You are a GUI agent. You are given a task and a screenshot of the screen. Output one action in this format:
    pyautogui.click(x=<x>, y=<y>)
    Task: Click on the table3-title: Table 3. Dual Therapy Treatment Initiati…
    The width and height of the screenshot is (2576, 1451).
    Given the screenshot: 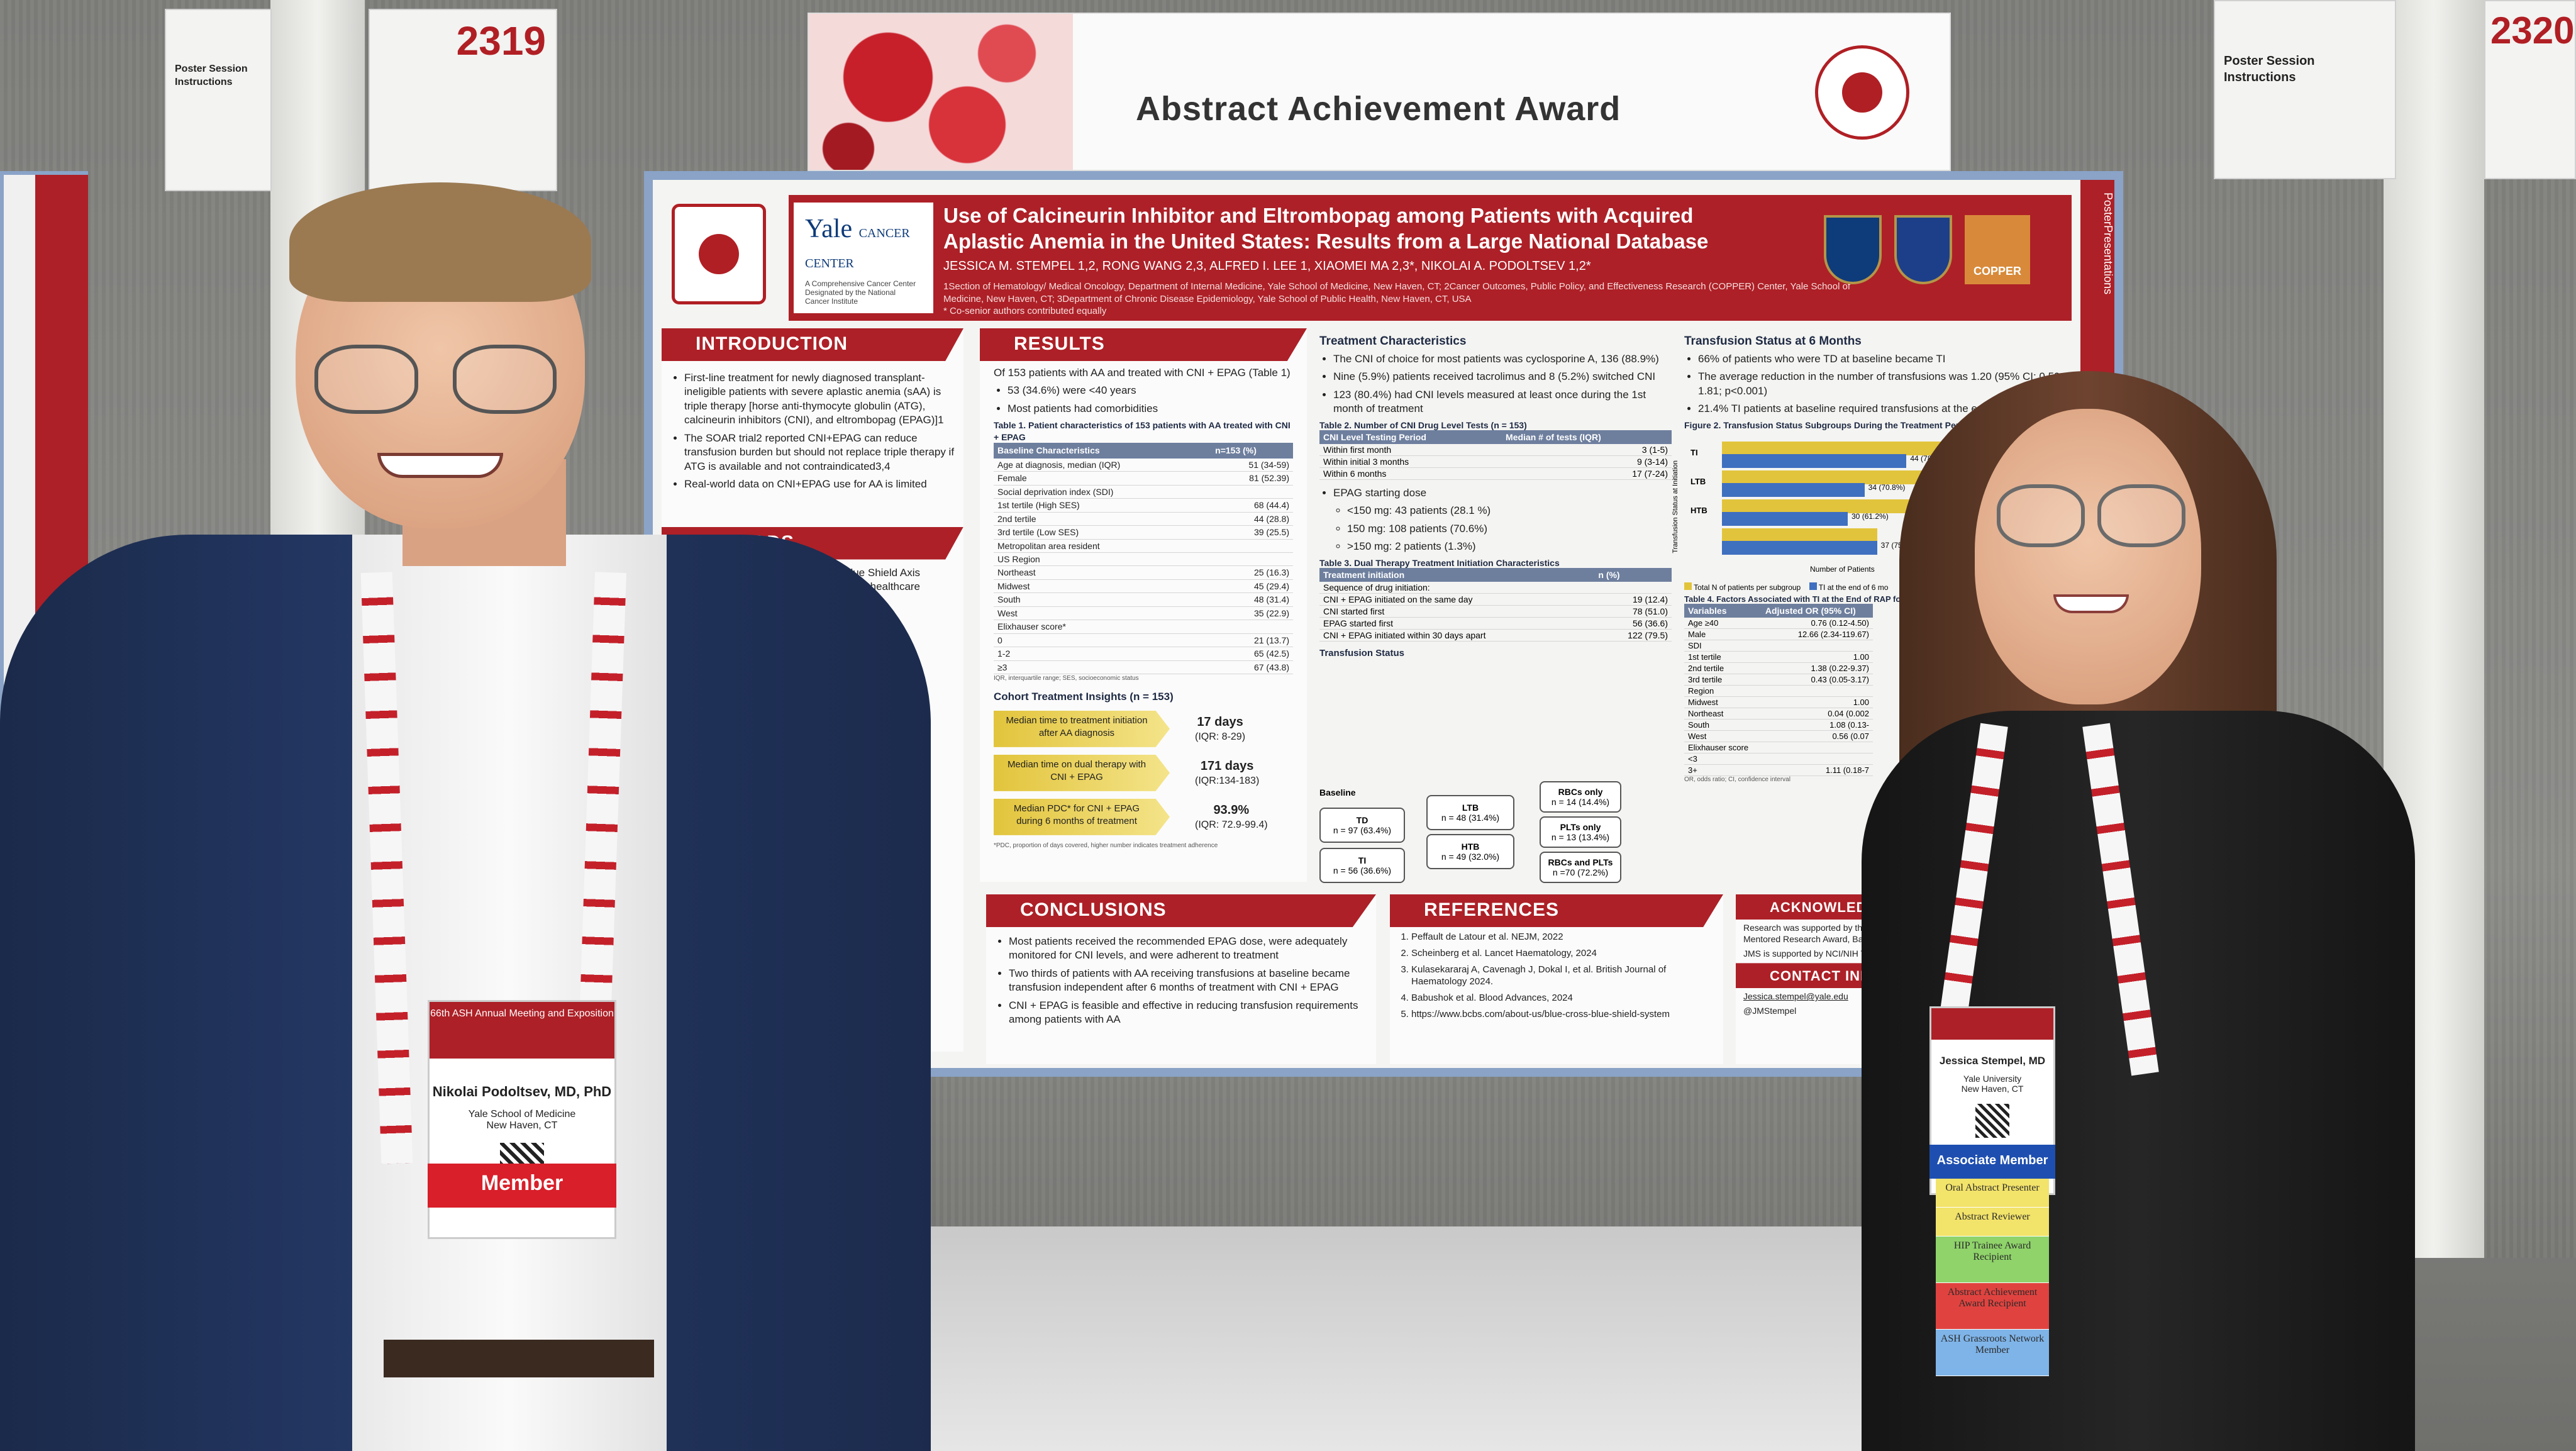 What is the action you would take?
    pyautogui.click(x=1439, y=563)
    